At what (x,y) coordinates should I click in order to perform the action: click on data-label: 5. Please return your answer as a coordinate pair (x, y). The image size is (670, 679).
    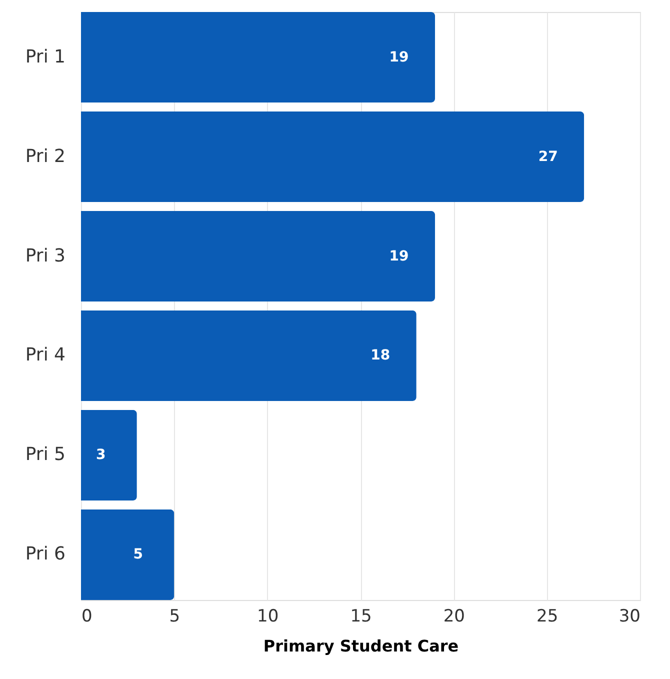
    Looking at the image, I should click on (138, 554).